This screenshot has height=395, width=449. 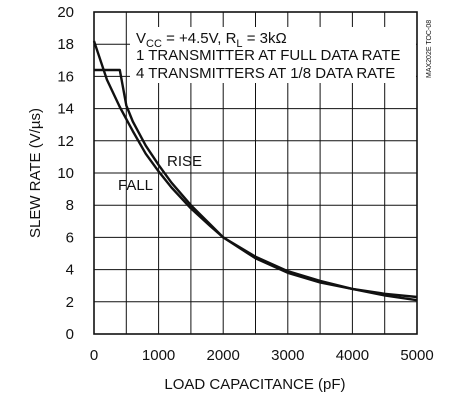 What do you see at coordinates (254, 384) in the screenshot?
I see `x-axis-label: LOAD CAPACITANCE (pF)` at bounding box center [254, 384].